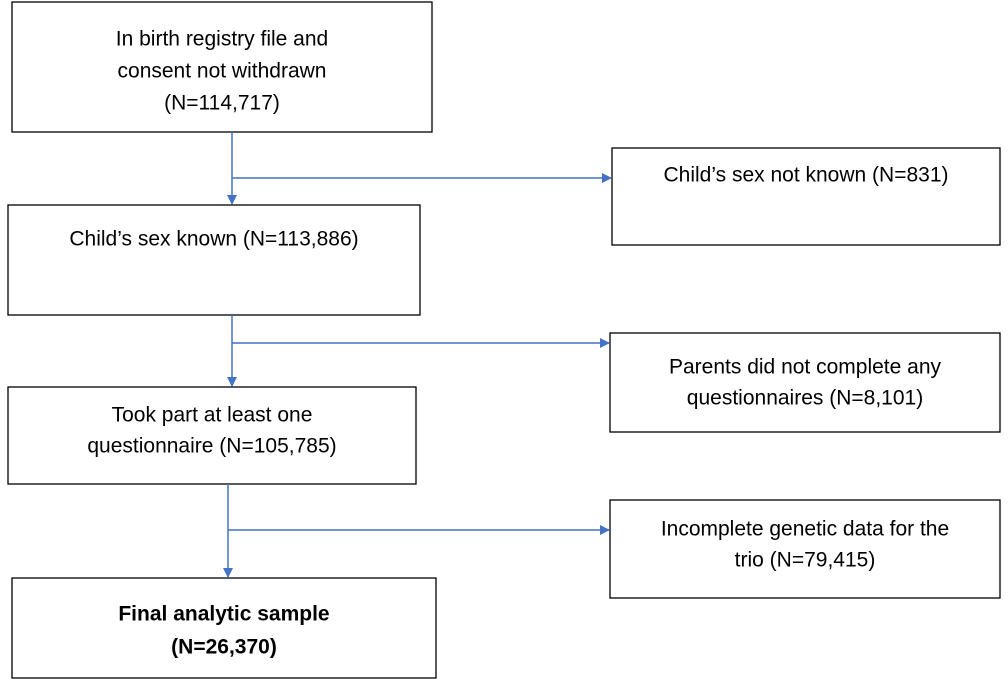  What do you see at coordinates (222, 71) in the screenshot?
I see `node-text: consent not withdrawn` at bounding box center [222, 71].